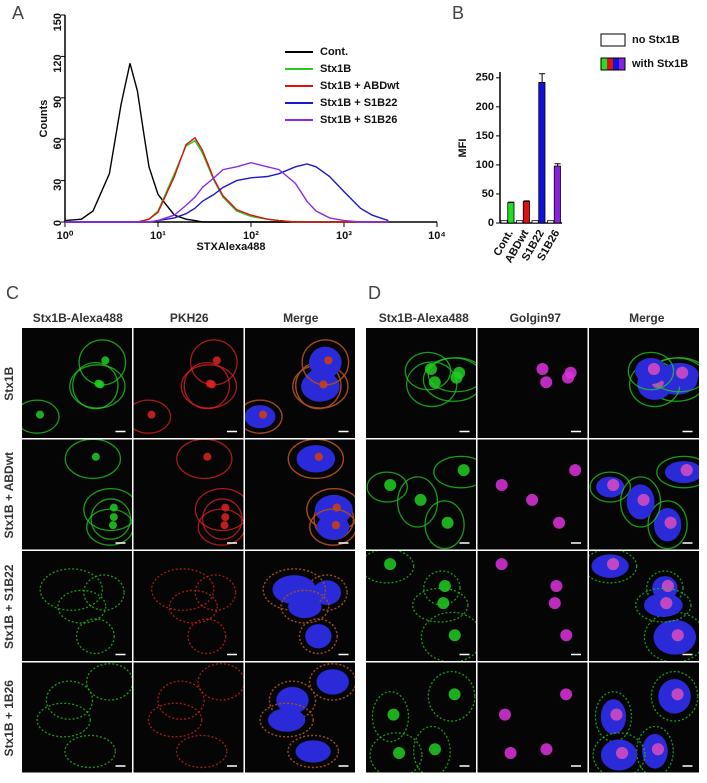 This screenshot has width=707, height=783. What do you see at coordinates (491, 223) in the screenshot?
I see `y-tick-label: 0` at bounding box center [491, 223].